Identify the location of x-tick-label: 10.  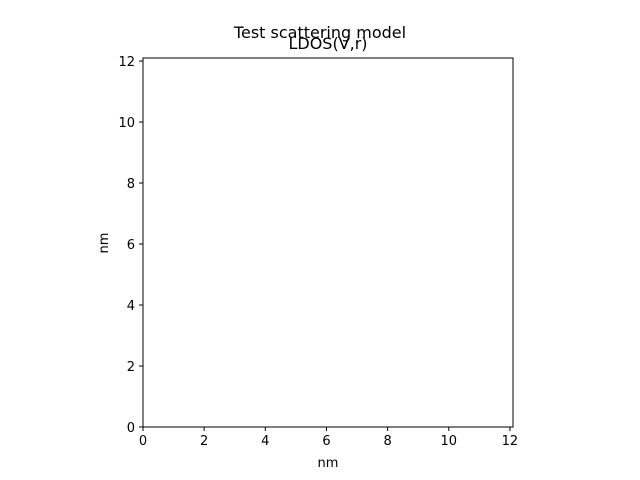
(449, 441).